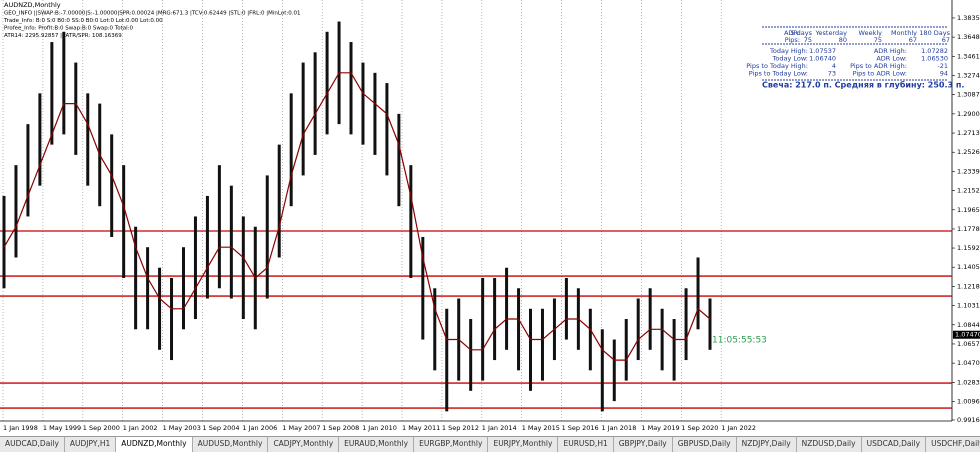  What do you see at coordinates (767, 444) in the screenshot?
I see `tab: NZDJPY,Daily` at bounding box center [767, 444].